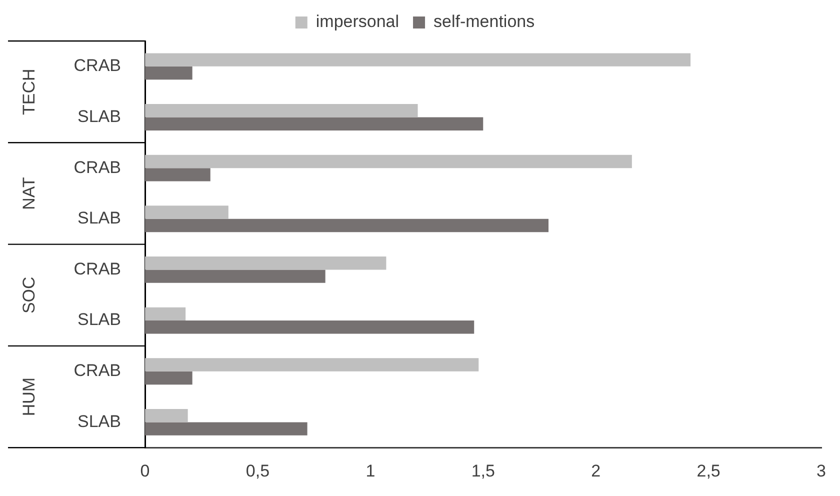 This screenshot has height=496, width=840. I want to click on x-tick-label: 2,5, so click(708, 470).